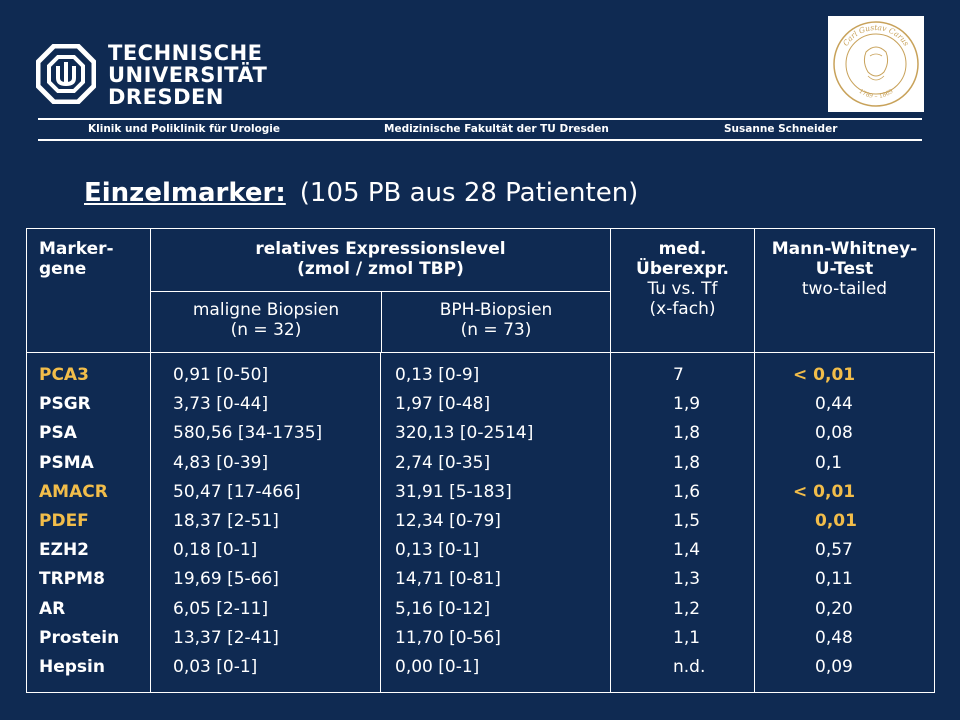 This screenshot has height=720, width=960. Describe the element at coordinates (844, 249) in the screenshot. I see `header-mw-line-1: Mann-Whitney-` at that location.